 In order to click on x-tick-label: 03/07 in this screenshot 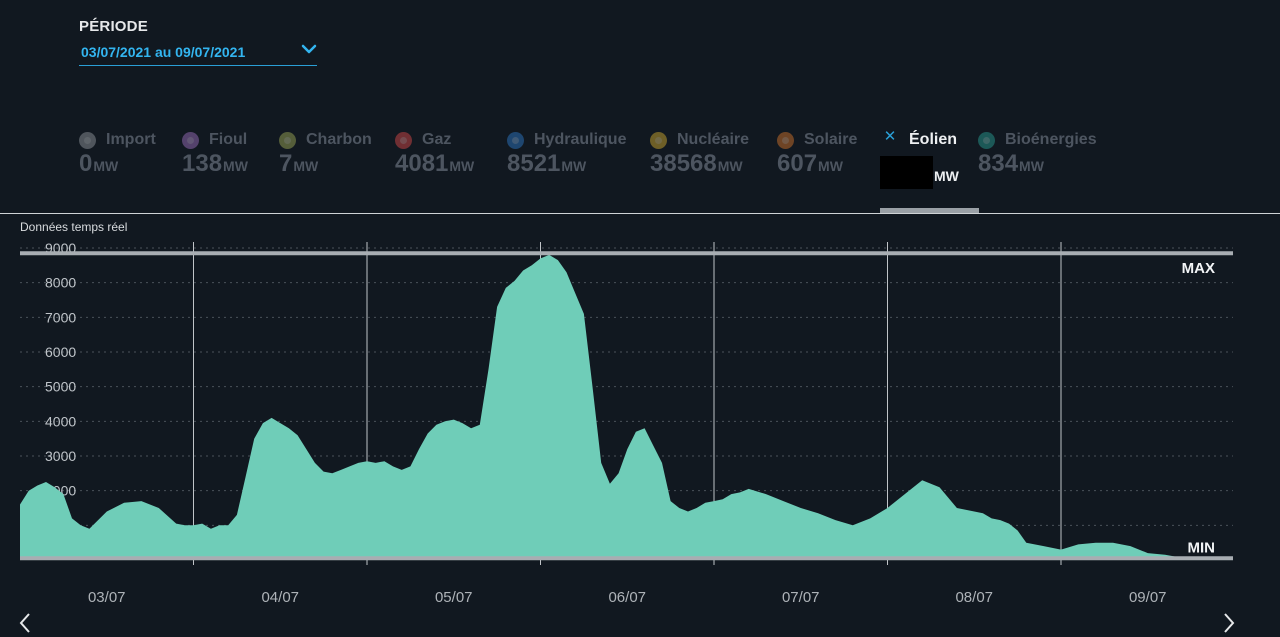, I will do `click(107, 597)`.